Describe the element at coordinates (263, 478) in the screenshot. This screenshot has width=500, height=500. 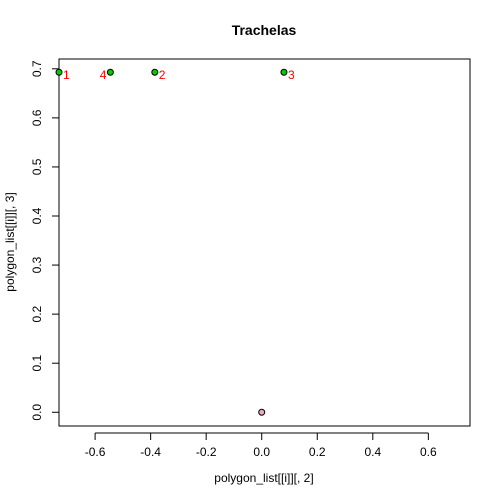
I see `x-axis-label: polygon_list[[i]][, 2]` at that location.